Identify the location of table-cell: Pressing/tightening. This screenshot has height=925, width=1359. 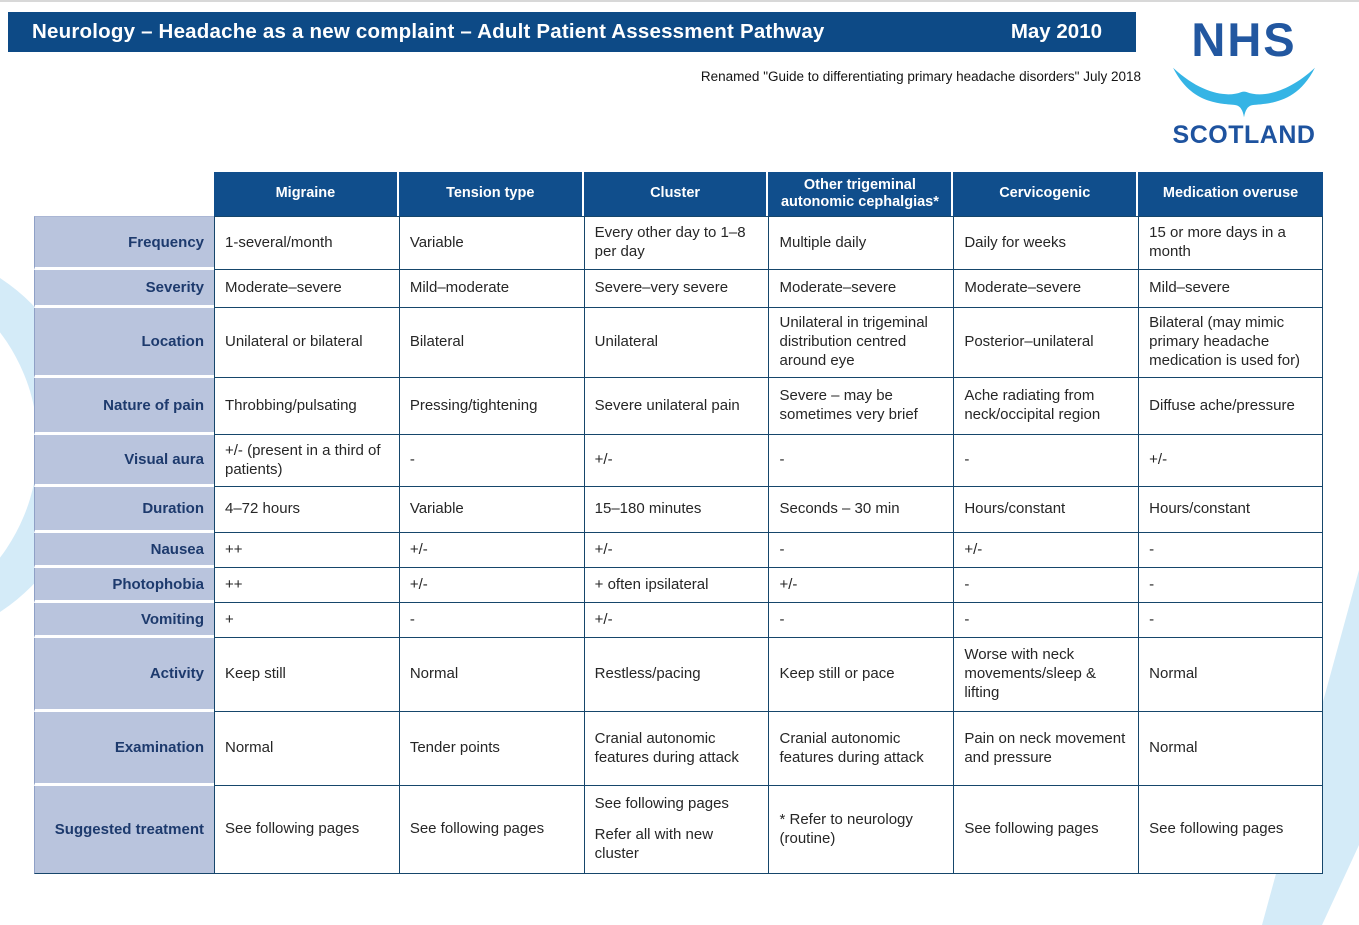
(491, 406).